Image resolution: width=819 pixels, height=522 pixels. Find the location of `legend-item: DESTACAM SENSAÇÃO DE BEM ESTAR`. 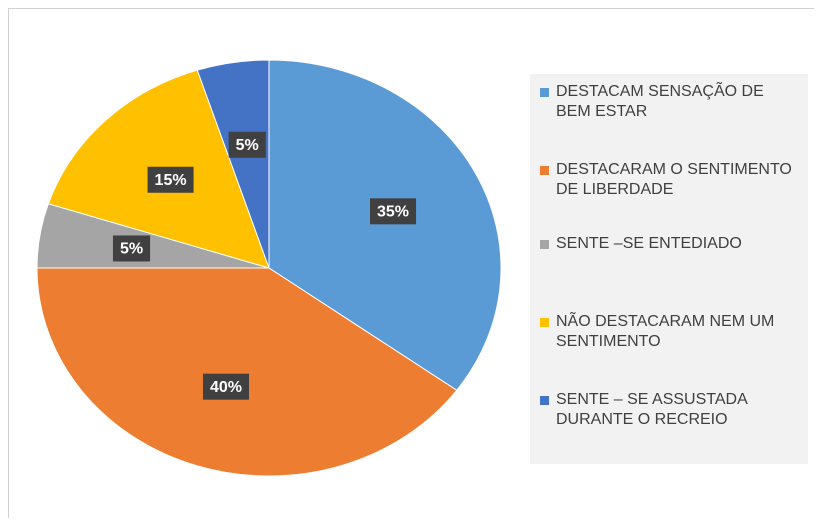

legend-item: DESTACAM SENSAÇÃO DE BEM ESTAR is located at coordinates (671, 102).